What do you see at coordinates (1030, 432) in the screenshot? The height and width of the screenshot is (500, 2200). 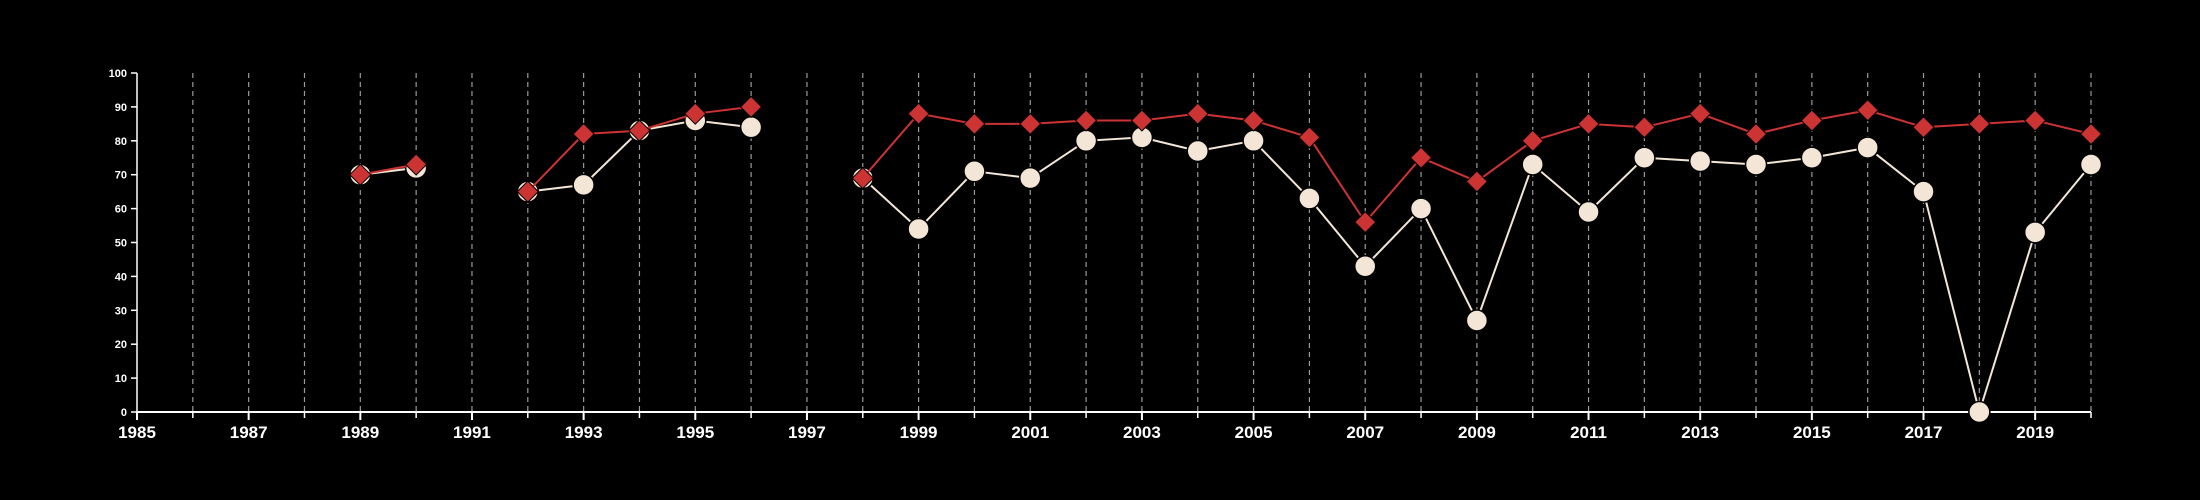 I see `x-tick-label: 2001` at bounding box center [1030, 432].